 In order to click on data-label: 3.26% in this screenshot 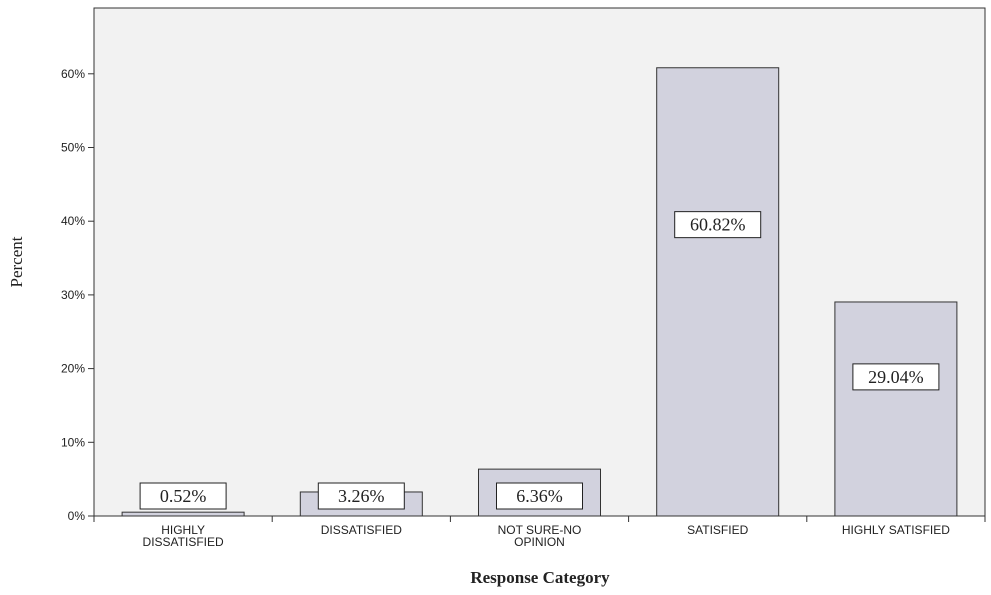, I will do `click(361, 496)`.